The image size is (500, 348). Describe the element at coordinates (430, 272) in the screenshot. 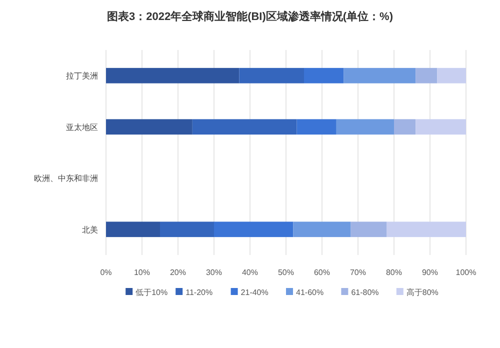

I see `x-tick-label: 90%` at that location.